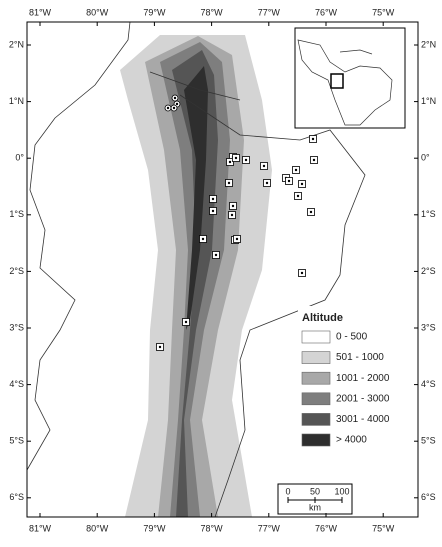 Image resolution: width=442 pixels, height=547 pixels. I want to click on scale-bar: 0 50 100 km, so click(315, 499).